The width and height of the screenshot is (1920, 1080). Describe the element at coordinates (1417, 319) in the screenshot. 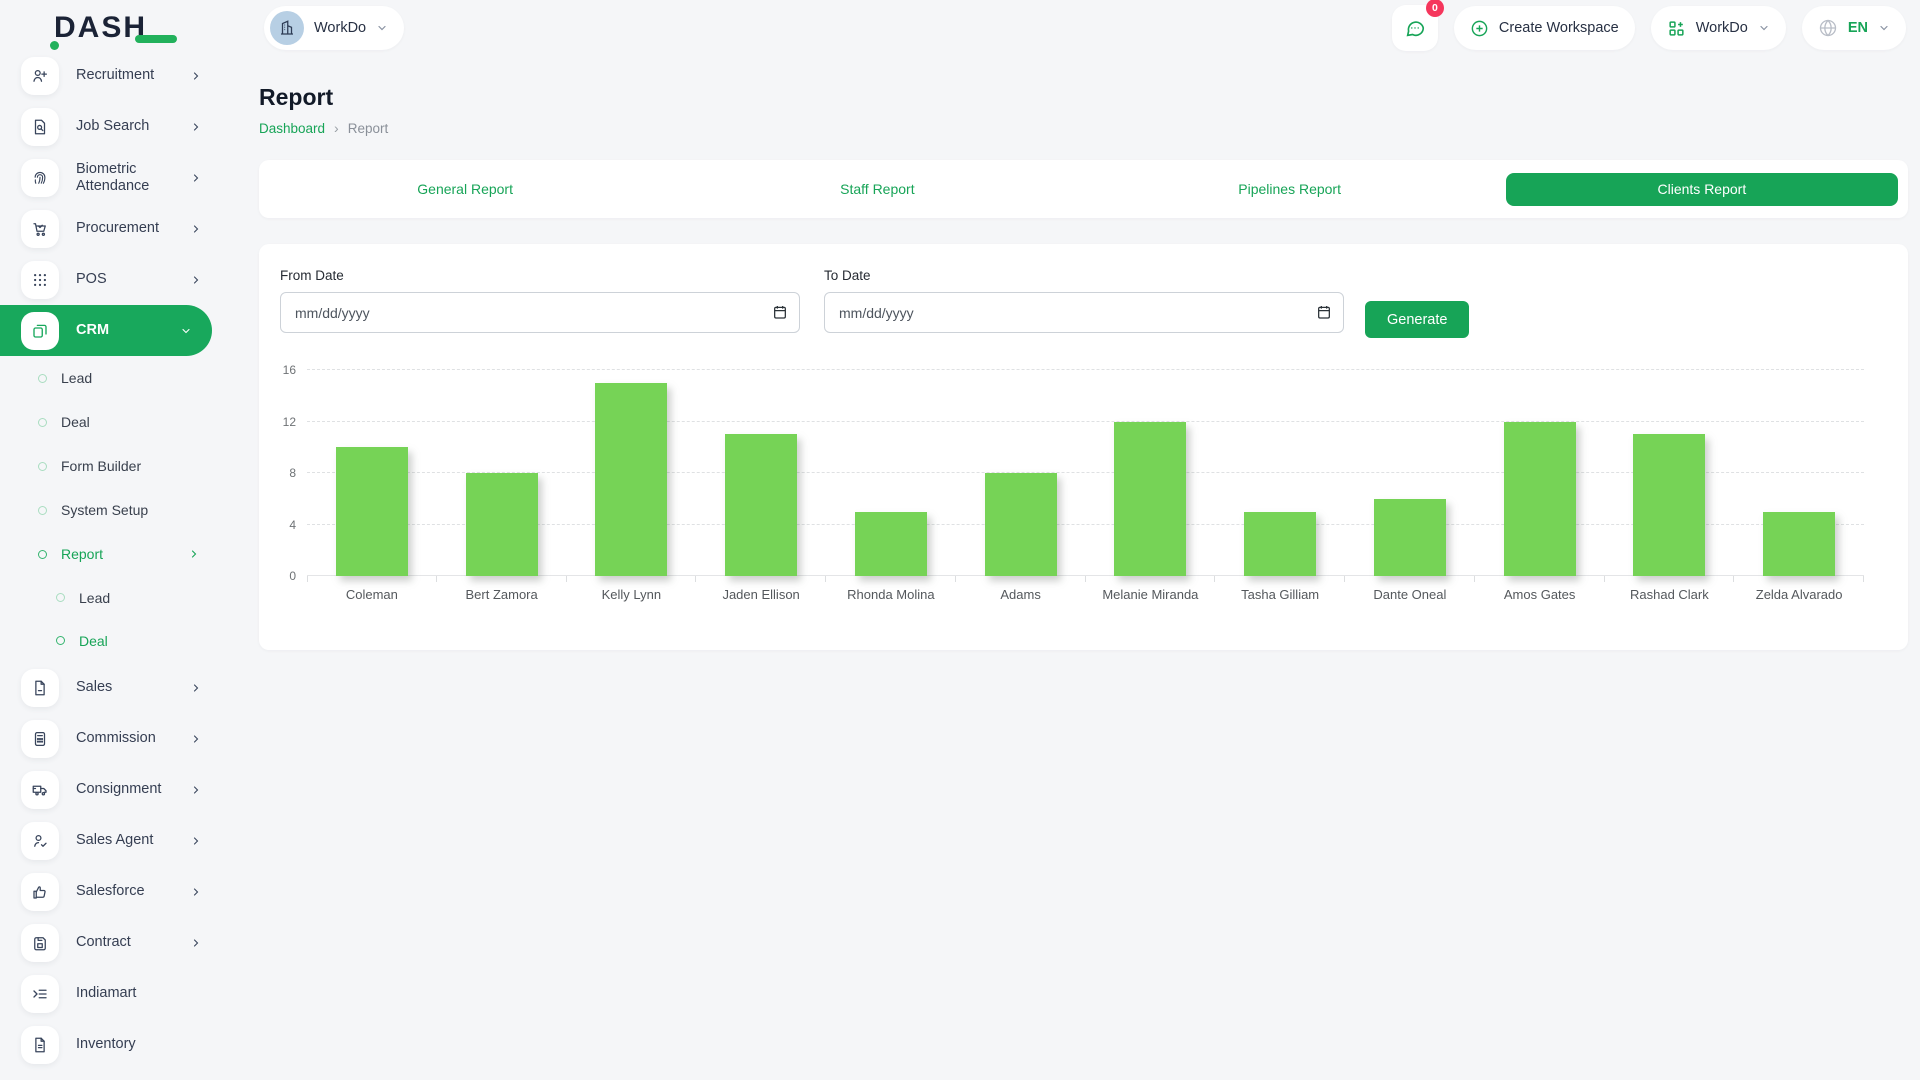

I see `generate-button: Generate` at that location.